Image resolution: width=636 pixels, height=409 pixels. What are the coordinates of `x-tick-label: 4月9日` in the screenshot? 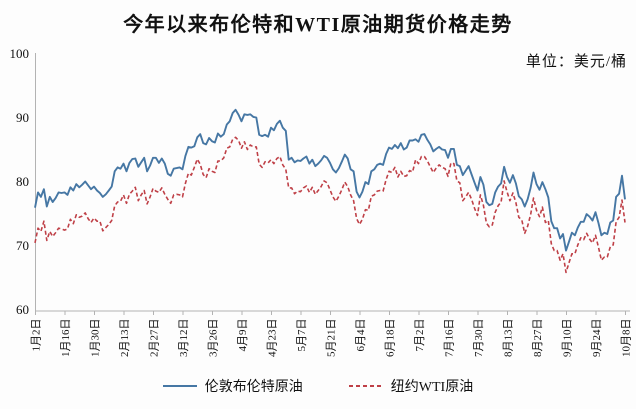 It's located at (243, 335).